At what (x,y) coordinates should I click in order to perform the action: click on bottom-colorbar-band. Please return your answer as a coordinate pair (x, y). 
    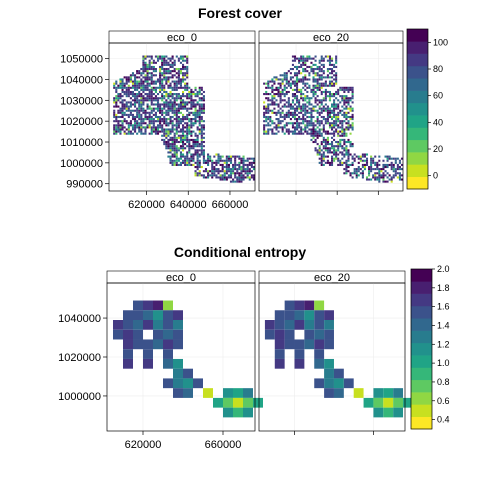
    Looking at the image, I should click on (421, 337).